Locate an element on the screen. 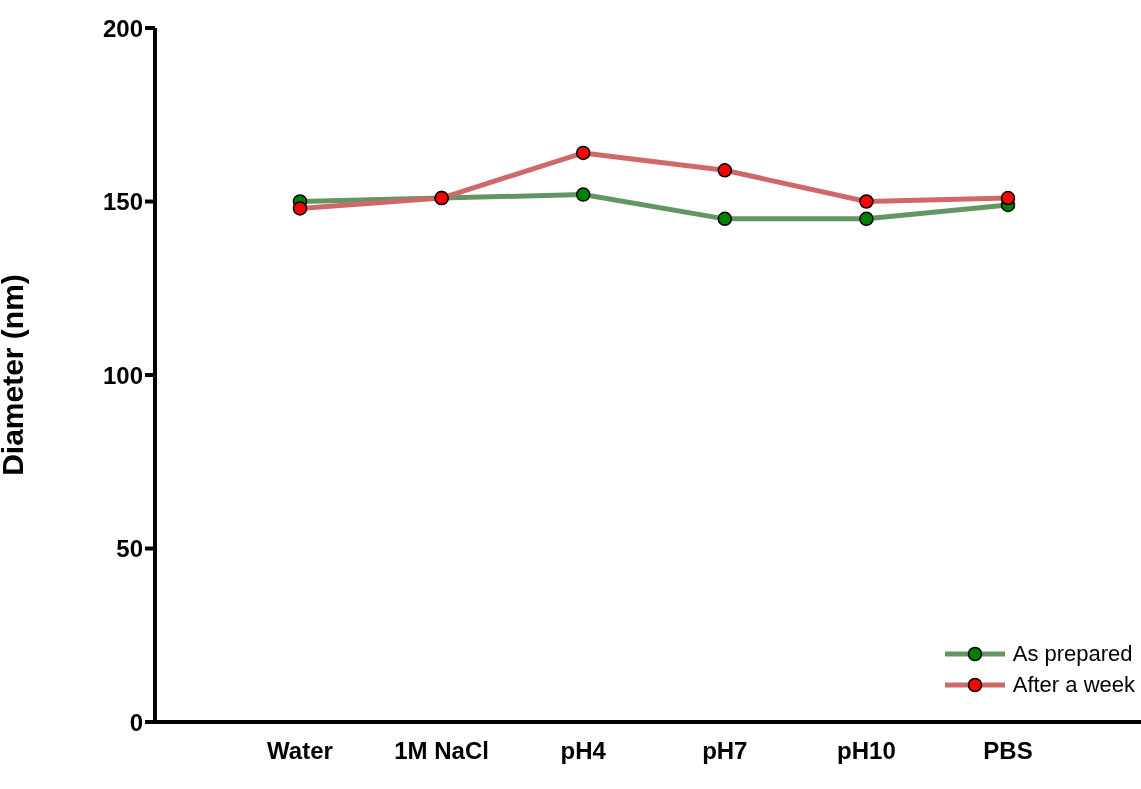  legend-label: After a week is located at coordinates (1073, 684).